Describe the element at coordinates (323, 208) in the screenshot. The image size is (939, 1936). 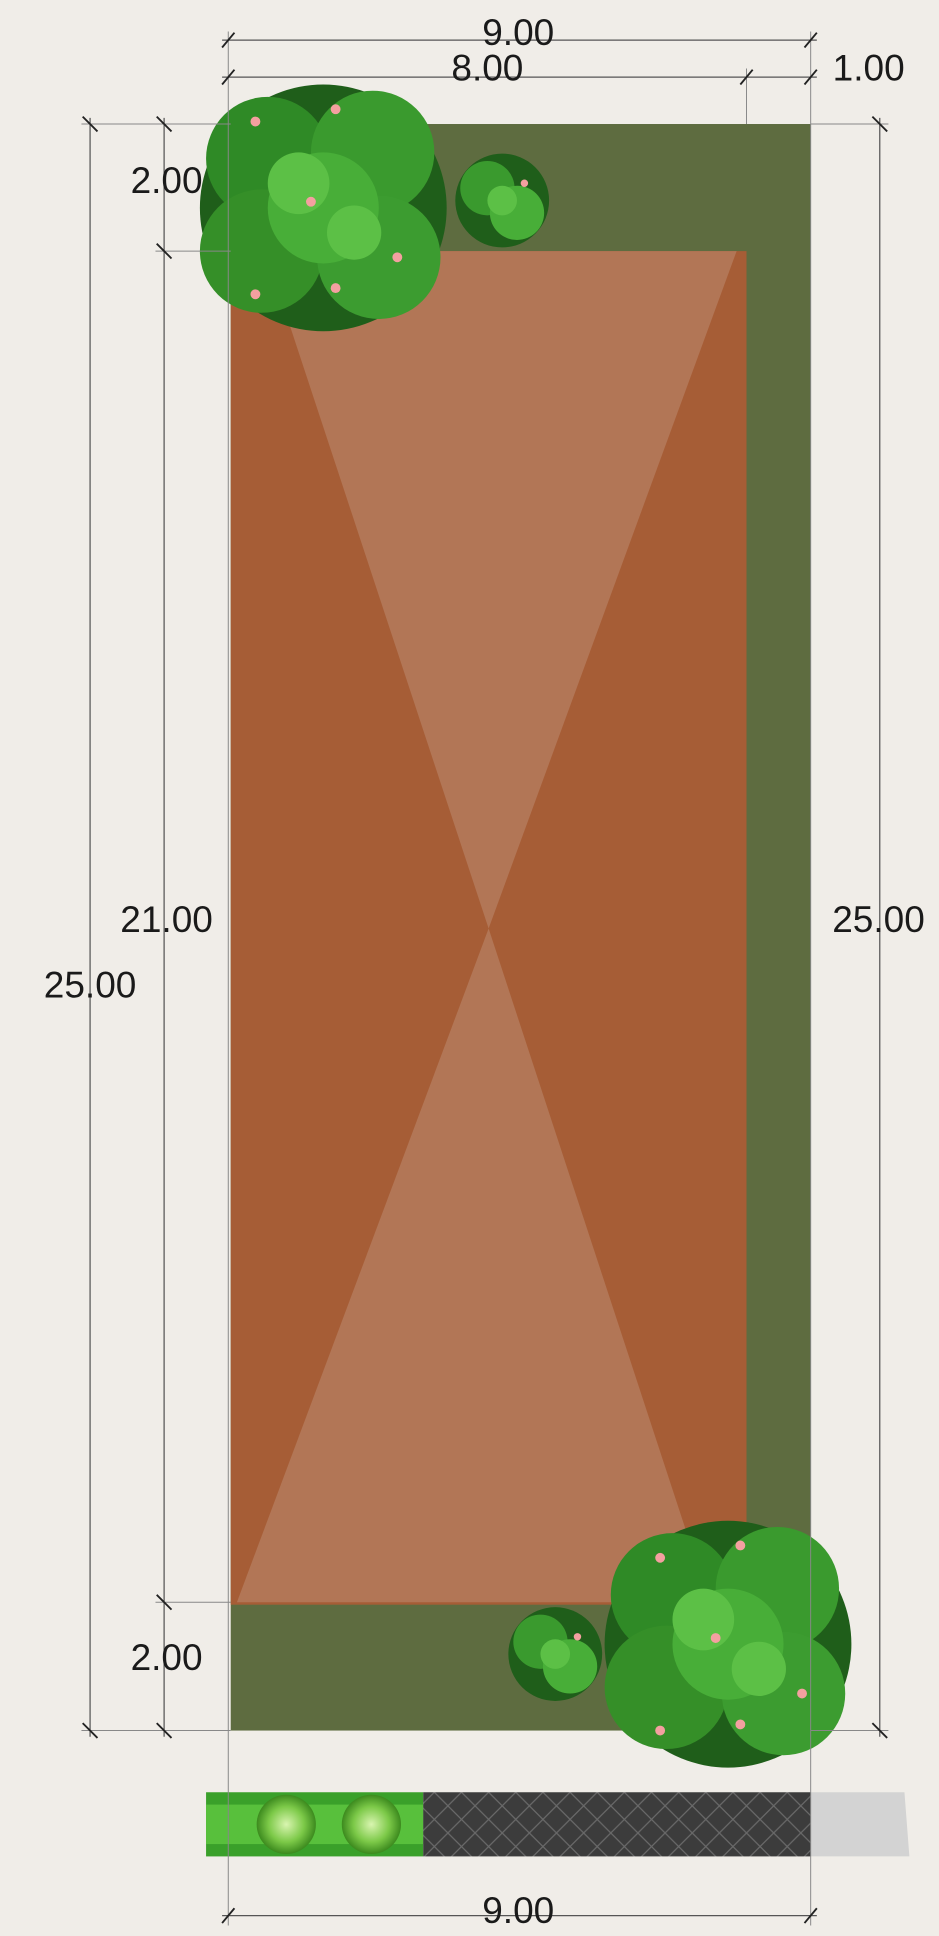
I see `tree` at that location.